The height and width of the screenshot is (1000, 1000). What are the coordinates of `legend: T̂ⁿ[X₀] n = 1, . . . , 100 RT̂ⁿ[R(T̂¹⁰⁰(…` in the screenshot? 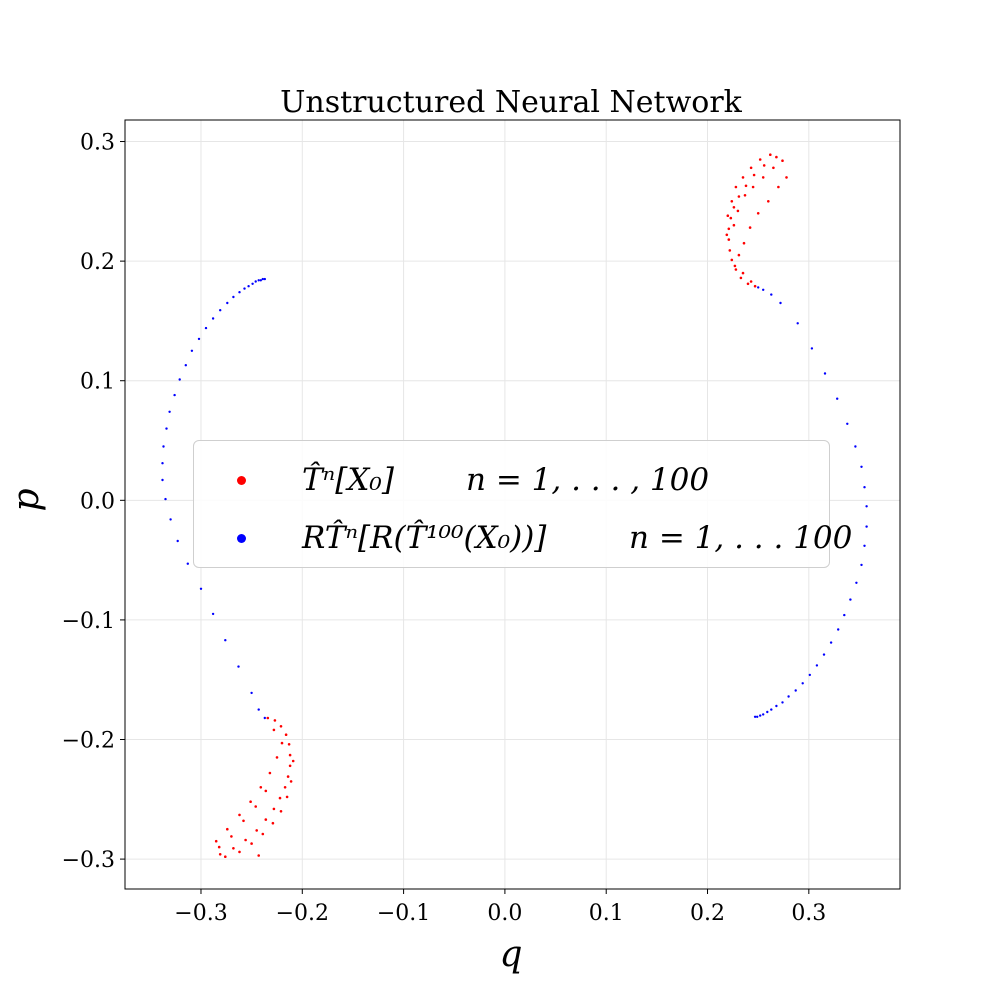 It's located at (522, 504).